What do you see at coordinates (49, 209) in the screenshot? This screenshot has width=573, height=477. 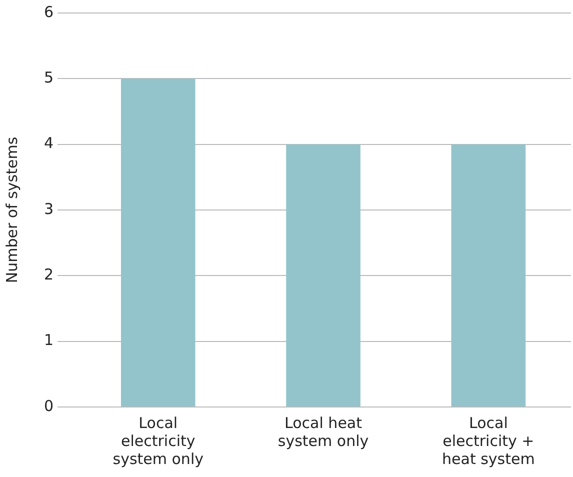 I see `y-tick-label: 3` at bounding box center [49, 209].